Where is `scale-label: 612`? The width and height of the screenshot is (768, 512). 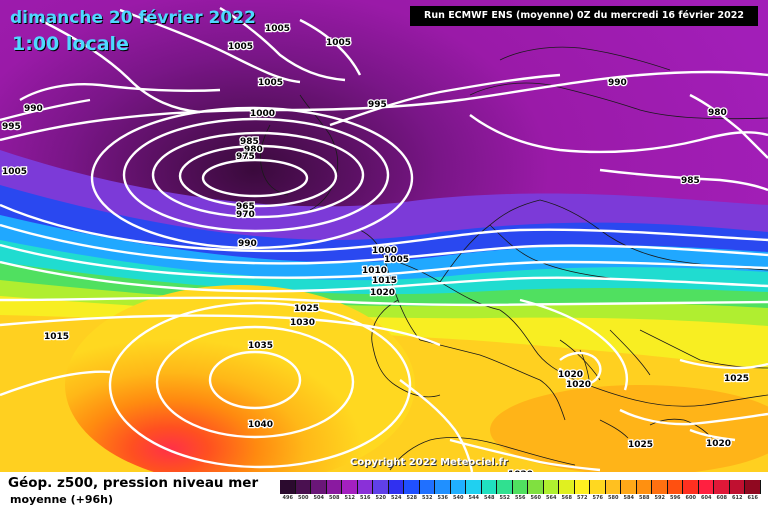
scale-label: 612 is located at coordinates (737, 498).